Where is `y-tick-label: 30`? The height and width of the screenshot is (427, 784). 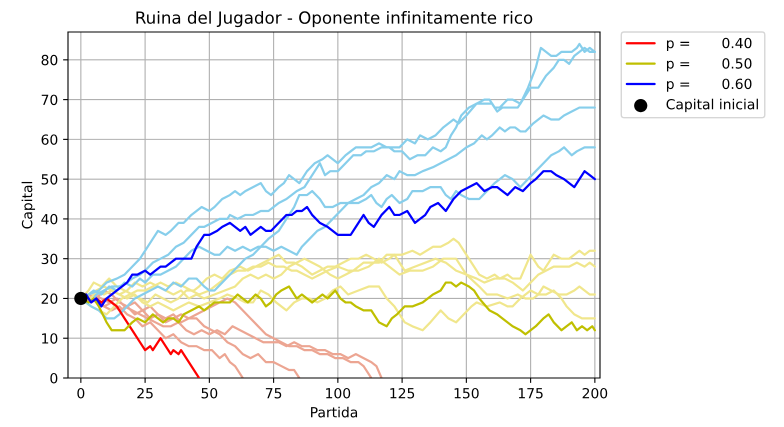 y-tick-label: 30 is located at coordinates (50, 259).